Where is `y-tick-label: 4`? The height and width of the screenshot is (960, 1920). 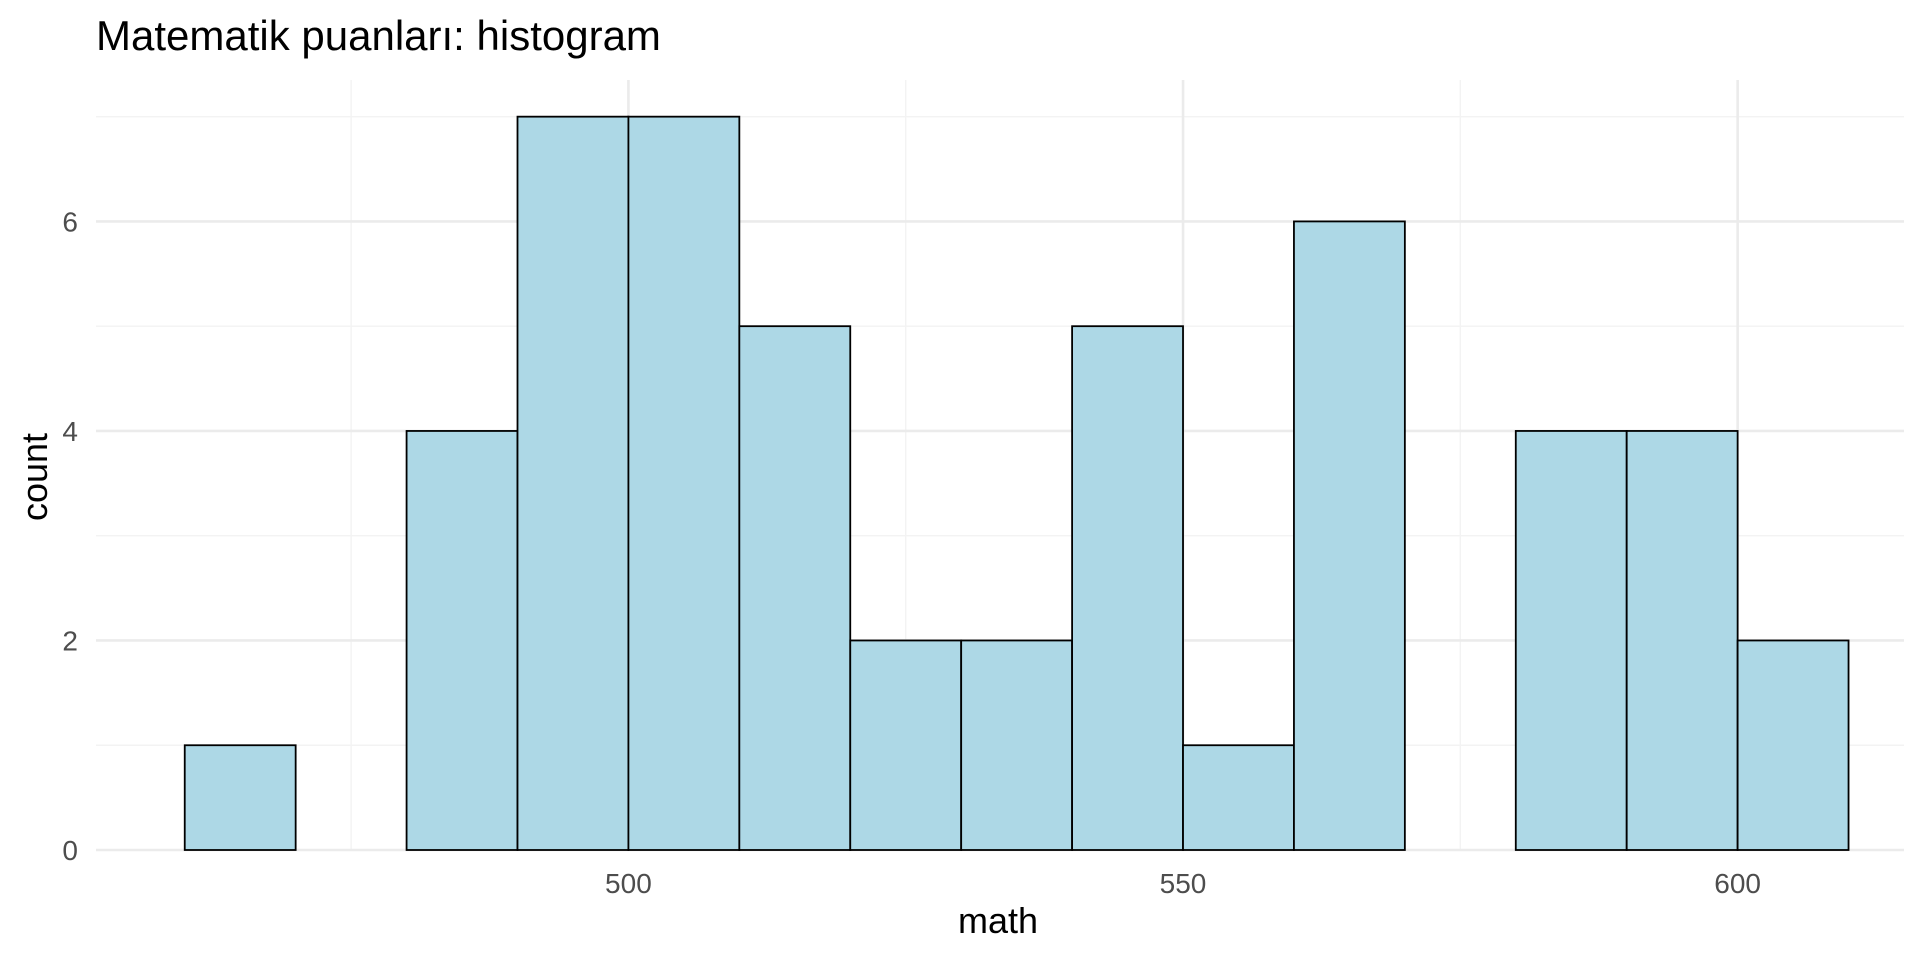 y-tick-label: 4 is located at coordinates (70, 431).